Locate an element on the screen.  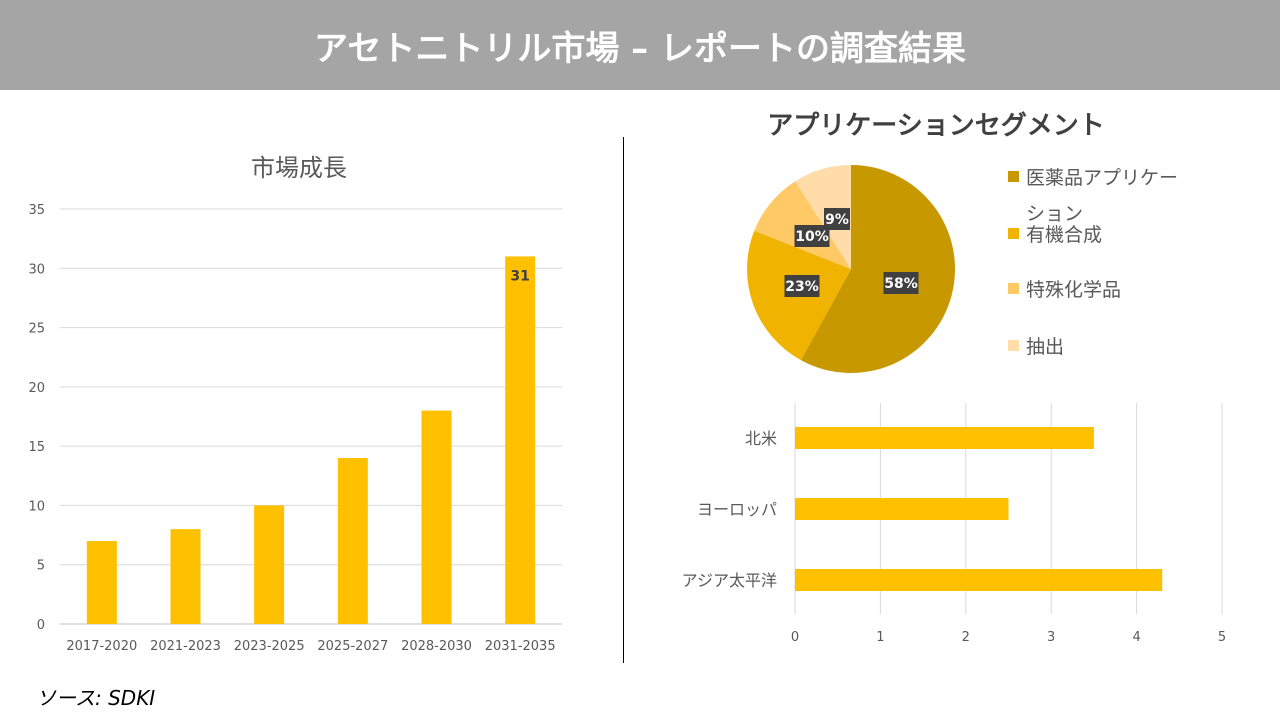
page-title: アセトニトリル市場 – レポートの調査結果 is located at coordinates (640, 45).